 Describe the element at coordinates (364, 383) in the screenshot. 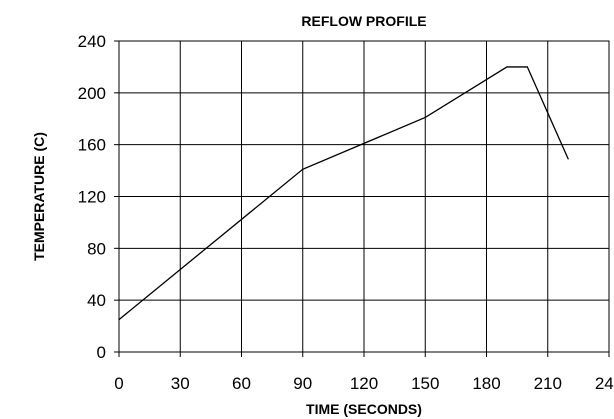

I see `x-tick-label-4: 120` at that location.